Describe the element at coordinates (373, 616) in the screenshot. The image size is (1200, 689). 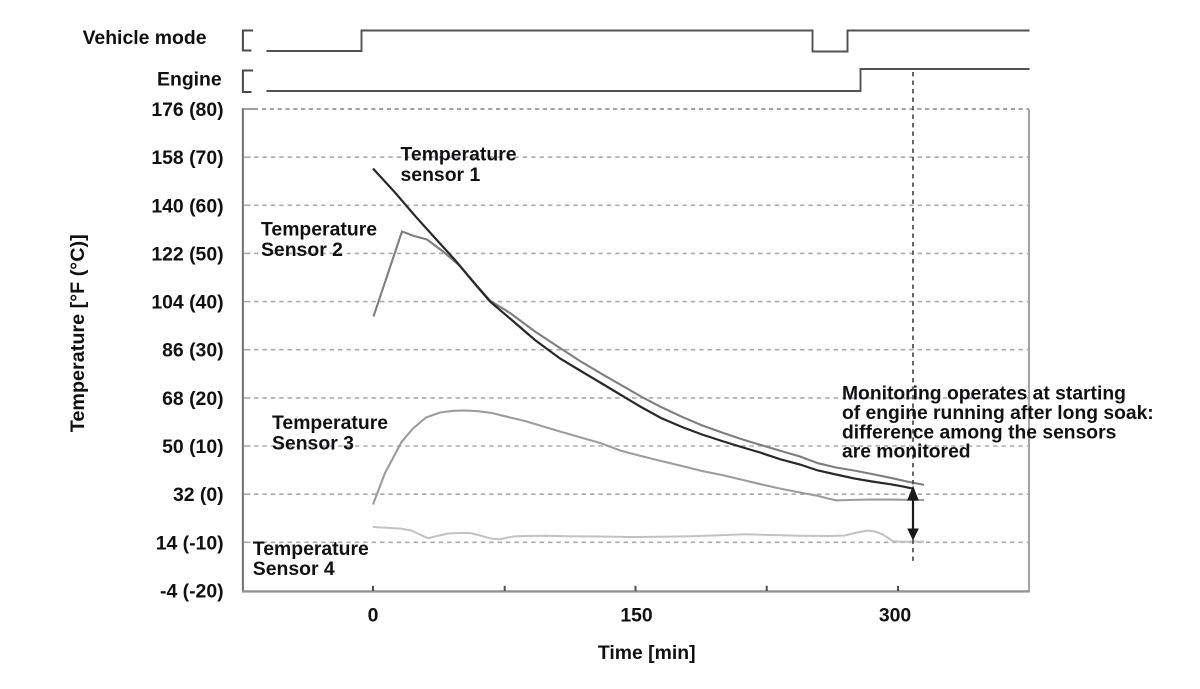
I see `svg-text: 0` at that location.